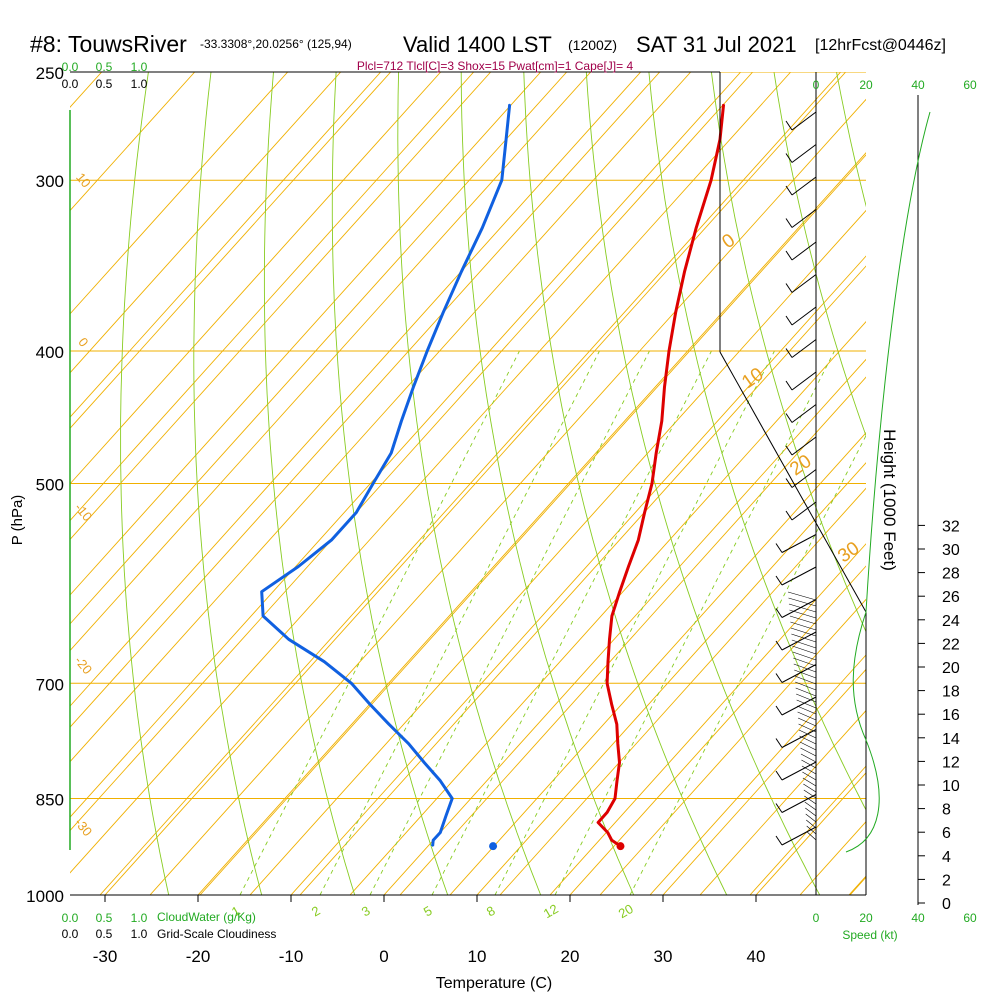  Describe the element at coordinates (592, 45) in the screenshot. I see `zulu-time: (1200Z)` at that location.